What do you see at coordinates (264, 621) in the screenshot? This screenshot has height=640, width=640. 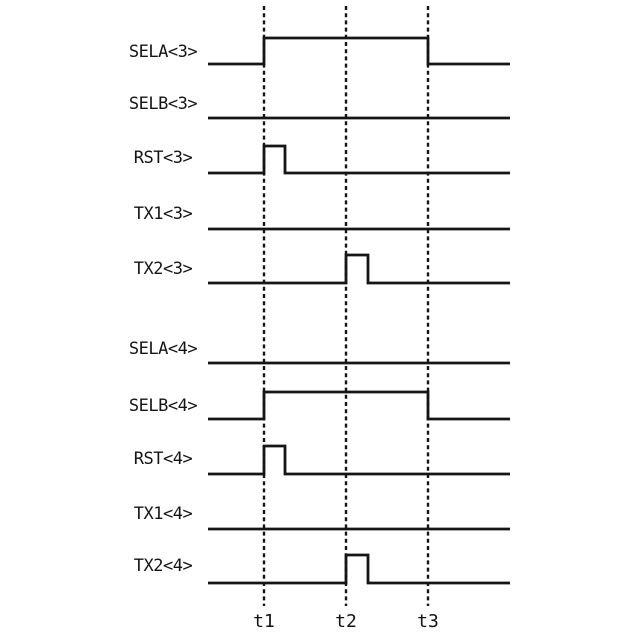 I see `time-marker-label-t1: t1` at bounding box center [264, 621].